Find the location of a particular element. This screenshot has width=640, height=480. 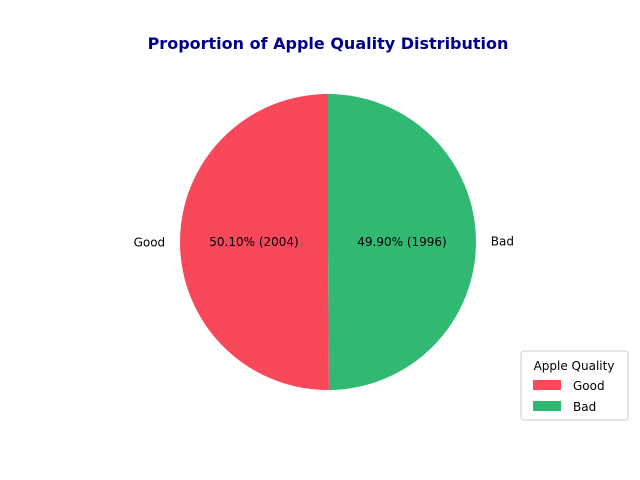

legend: Apple Quality Good Bad is located at coordinates (574, 385).